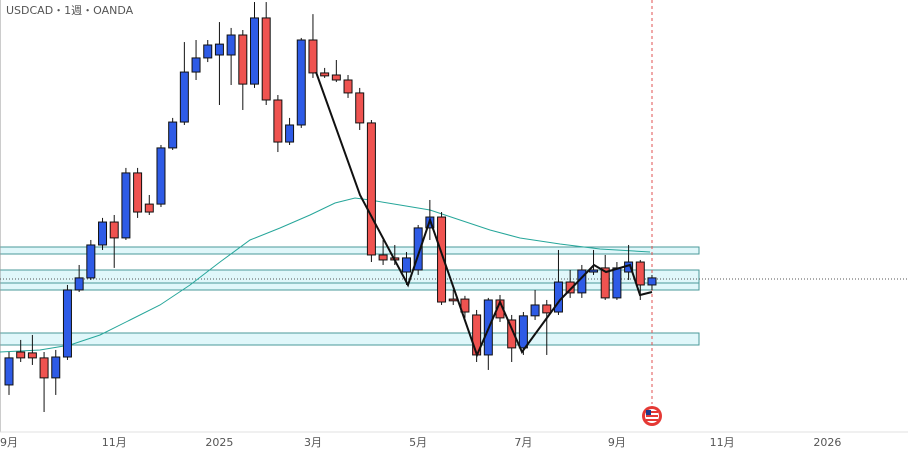 This screenshot has height=454, width=908. What do you see at coordinates (313, 442) in the screenshot?
I see `x-tick-label: 3月` at bounding box center [313, 442].